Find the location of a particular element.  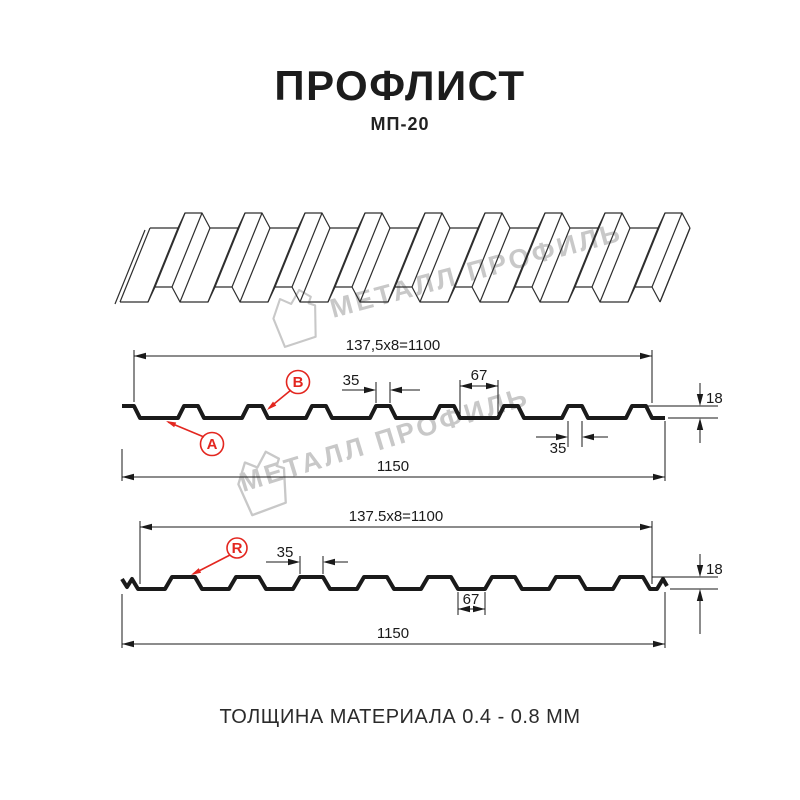

point-marker-a: A is located at coordinates (194, 437).